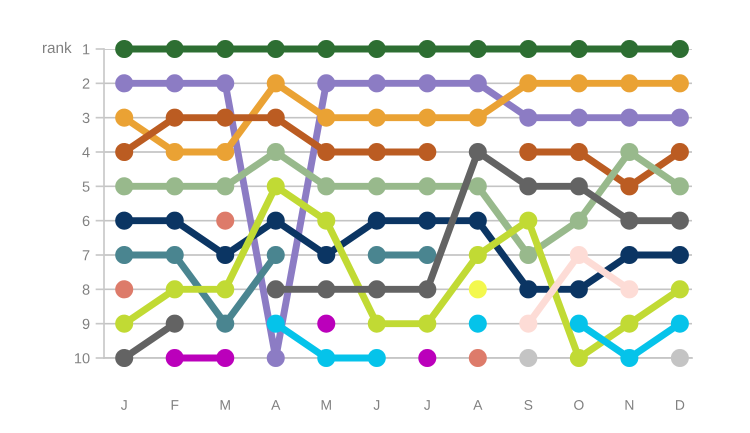 The width and height of the screenshot is (750, 433). I want to click on x-tick-label: O, so click(579, 405).